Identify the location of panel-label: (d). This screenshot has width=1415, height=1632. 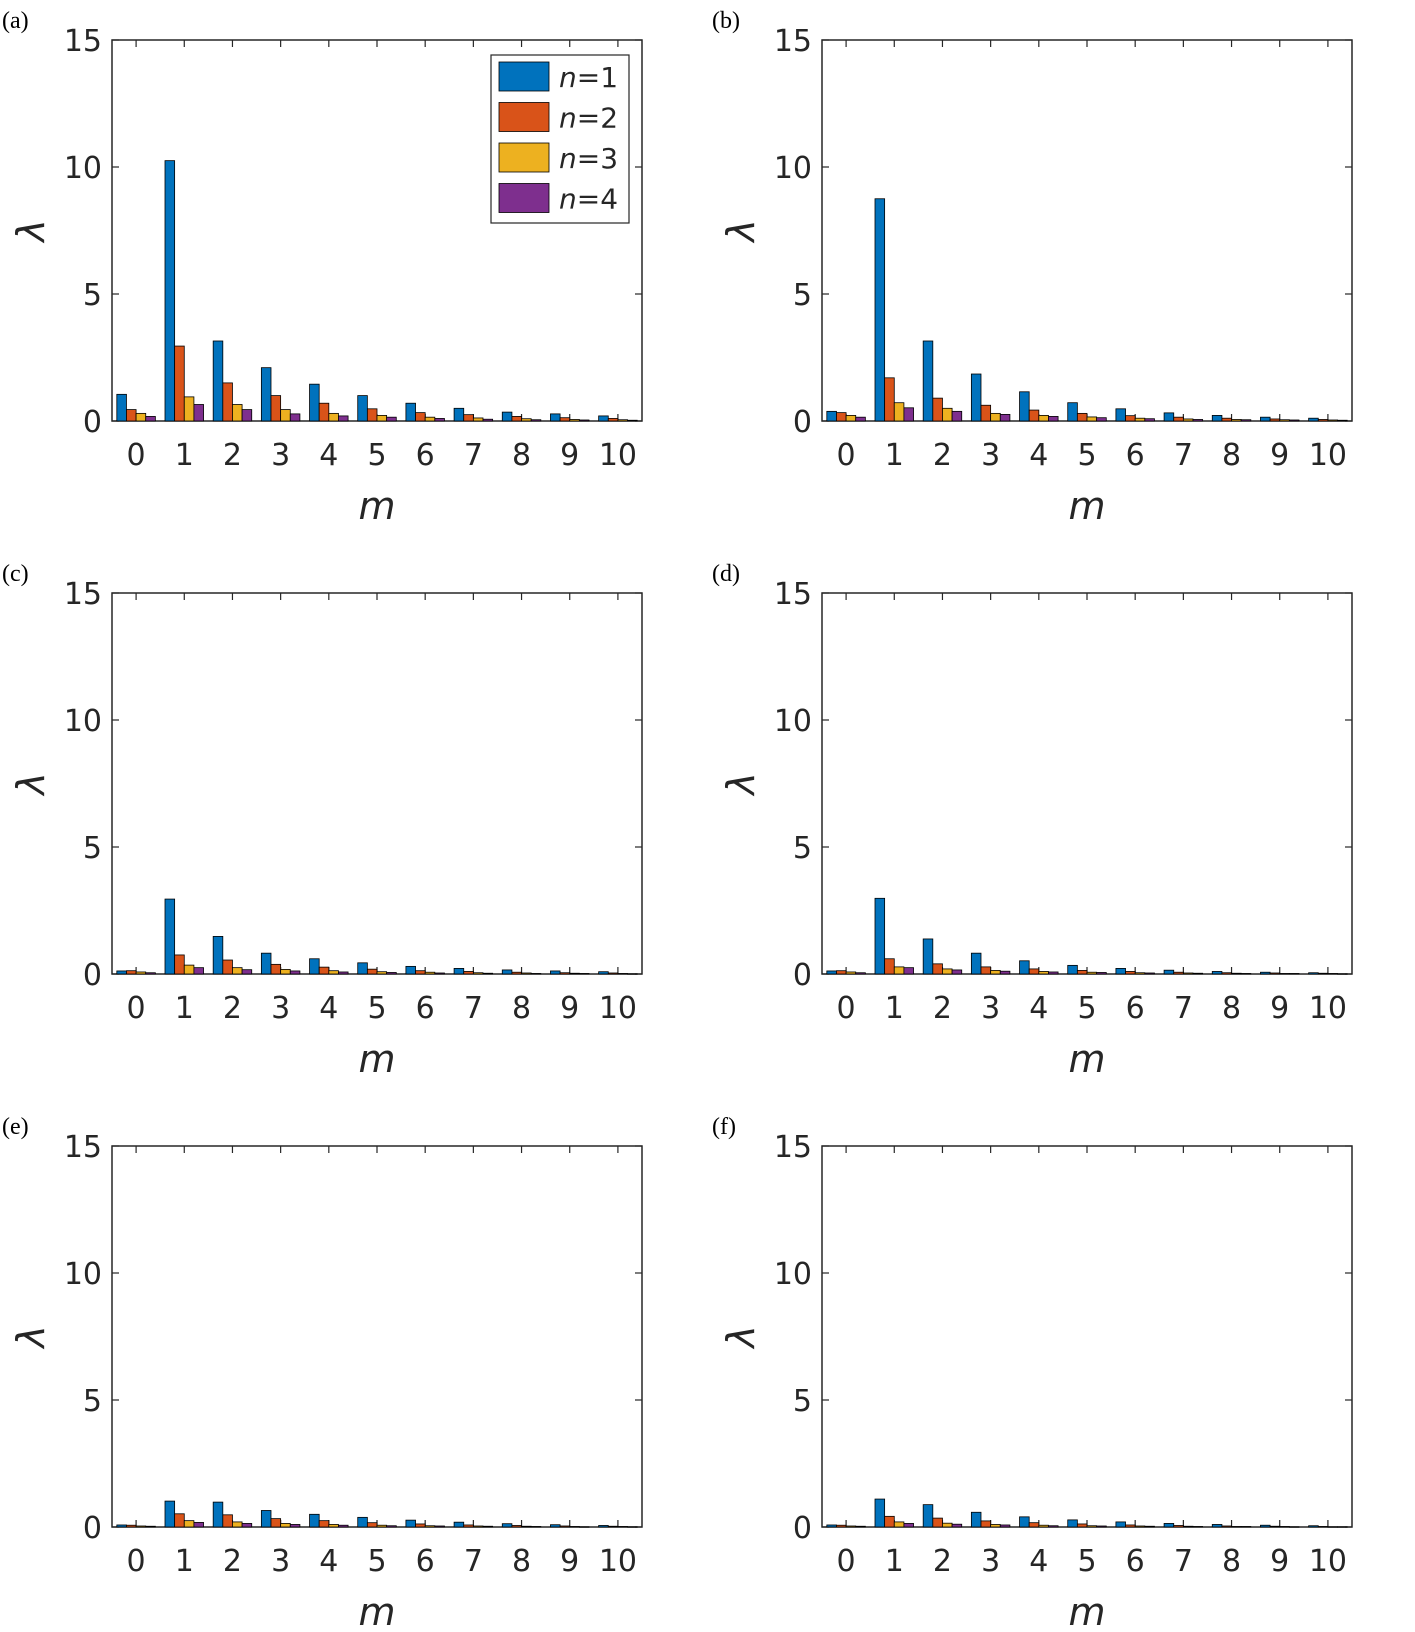
(726, 574).